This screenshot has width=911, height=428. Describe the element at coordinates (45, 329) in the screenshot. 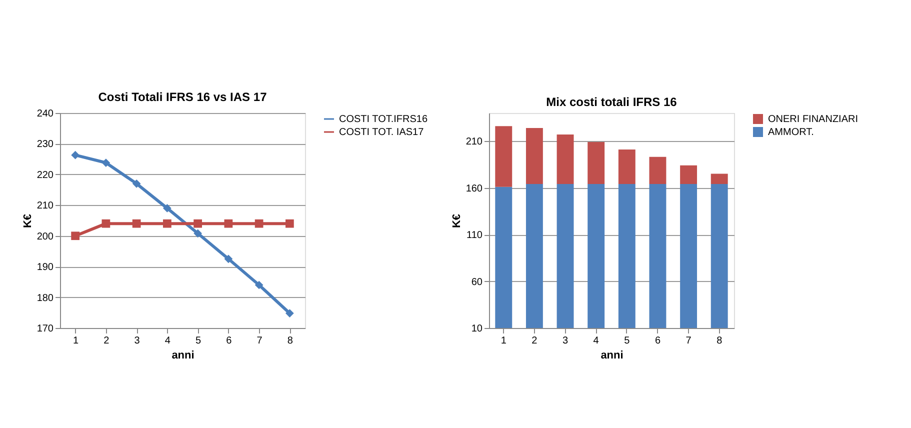

I see `y-tick-label: 170` at that location.